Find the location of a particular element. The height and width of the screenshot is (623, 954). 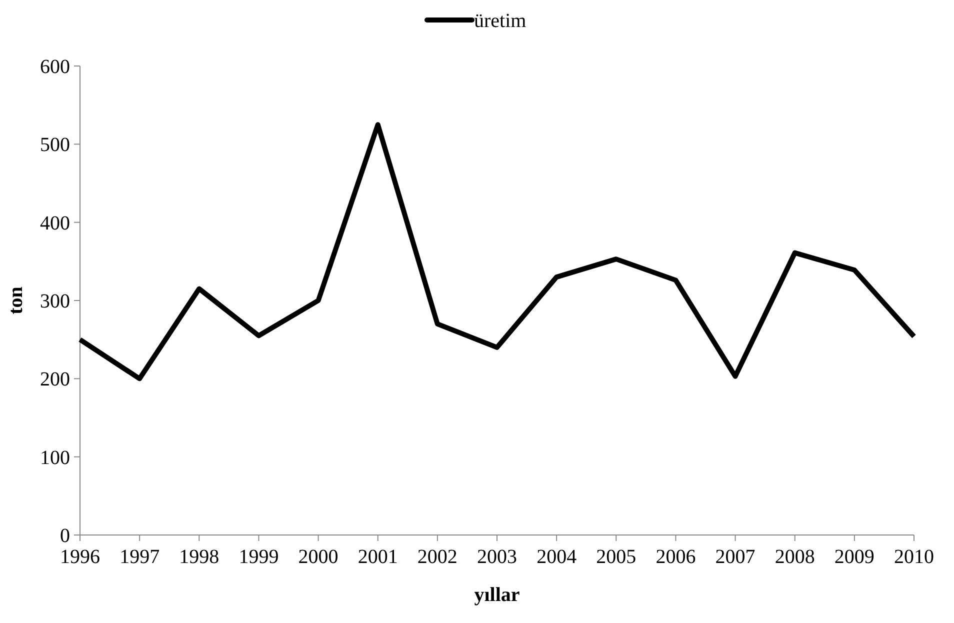

x-tick-label: 1997 is located at coordinates (140, 557).